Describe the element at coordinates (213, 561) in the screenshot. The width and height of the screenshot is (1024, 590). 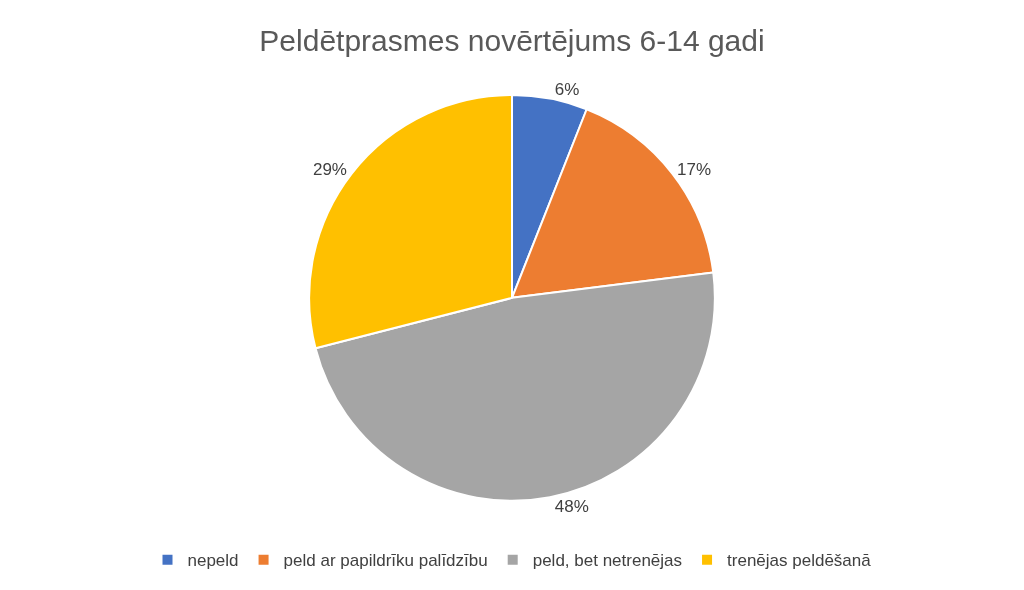
I see `legend-label: nepeld` at that location.